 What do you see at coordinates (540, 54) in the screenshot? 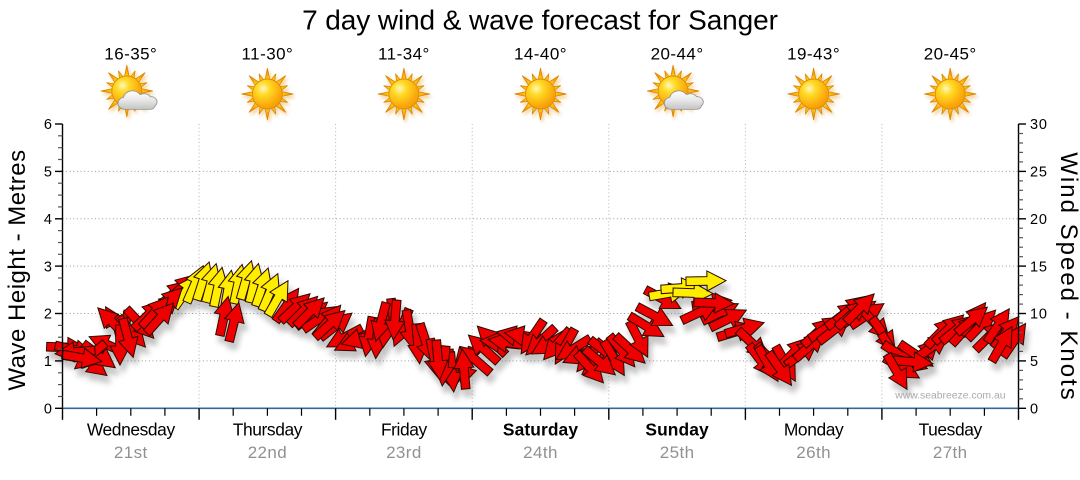
I see `svg-text: 14-40°` at bounding box center [540, 54].